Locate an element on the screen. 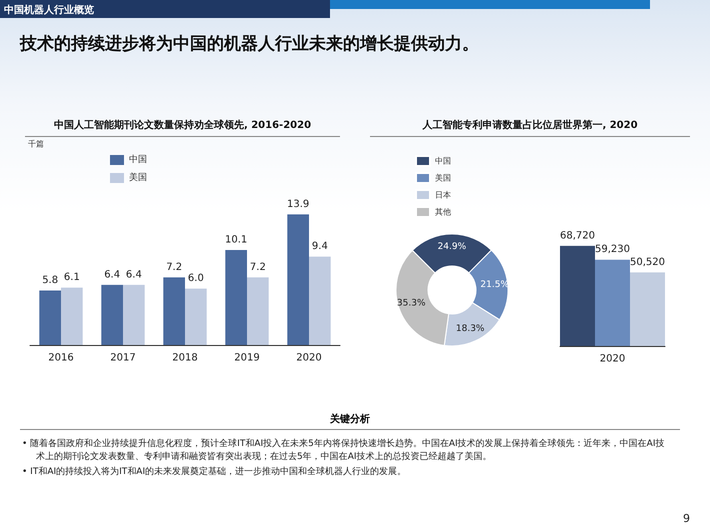 This screenshot has width=710, height=532. text: 人工智能专利申请数量占比位居世界第一, 2020 is located at coordinates (530, 127).